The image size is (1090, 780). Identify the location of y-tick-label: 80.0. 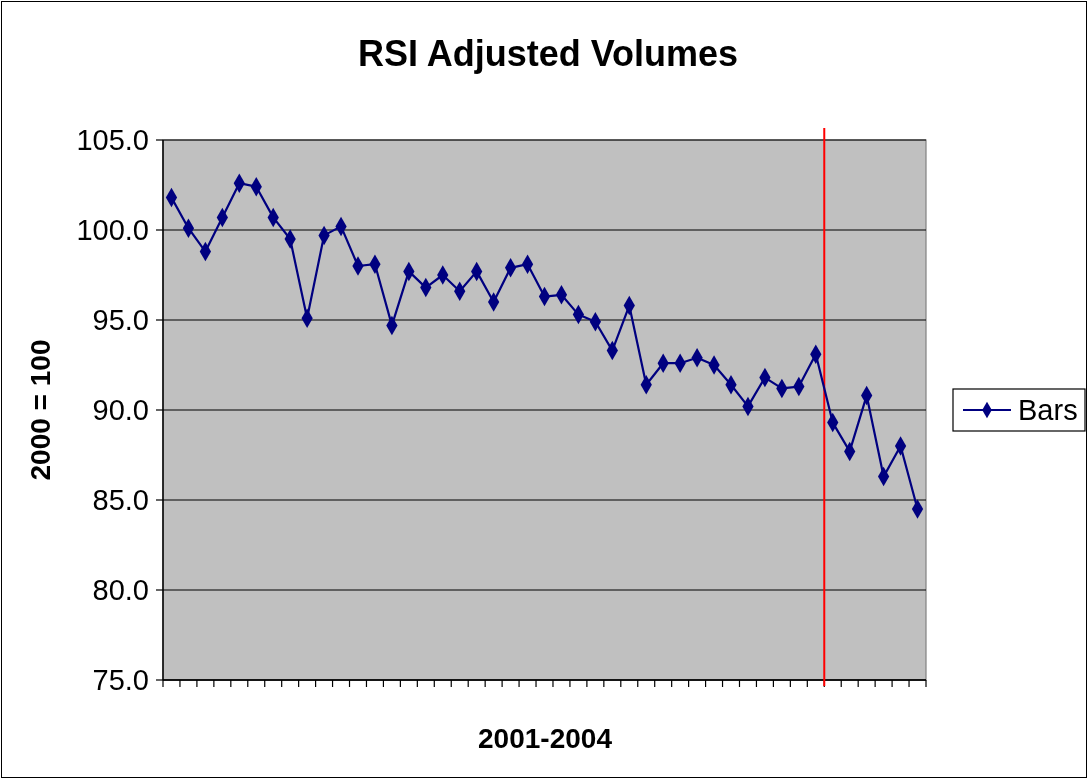
(120, 590).